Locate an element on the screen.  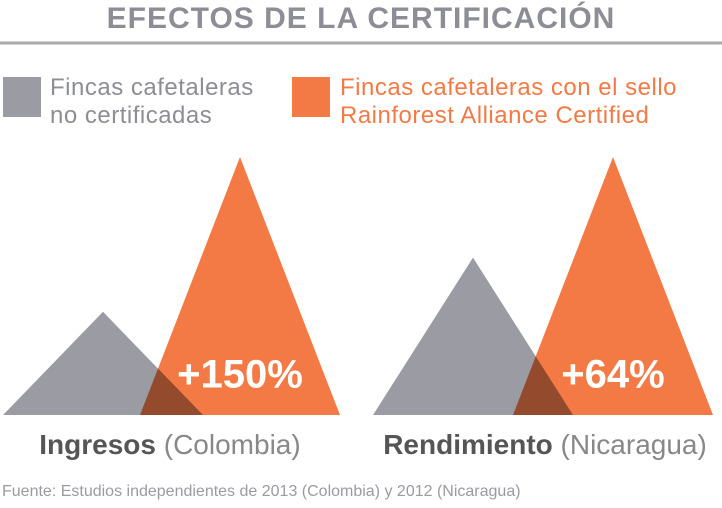
legend-label: Fincas cafetaleras no certificadas is located at coordinates (152, 101).